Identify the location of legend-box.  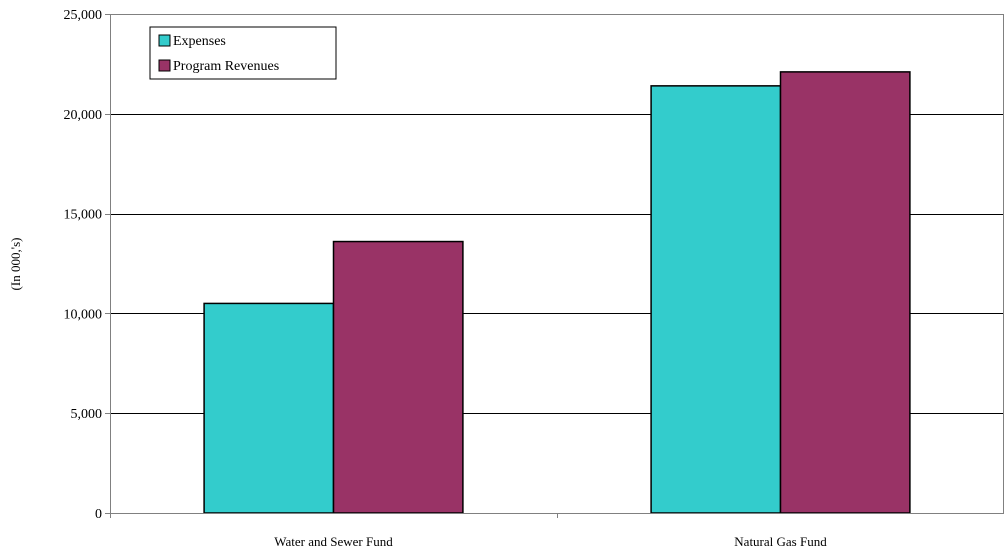
(243, 53).